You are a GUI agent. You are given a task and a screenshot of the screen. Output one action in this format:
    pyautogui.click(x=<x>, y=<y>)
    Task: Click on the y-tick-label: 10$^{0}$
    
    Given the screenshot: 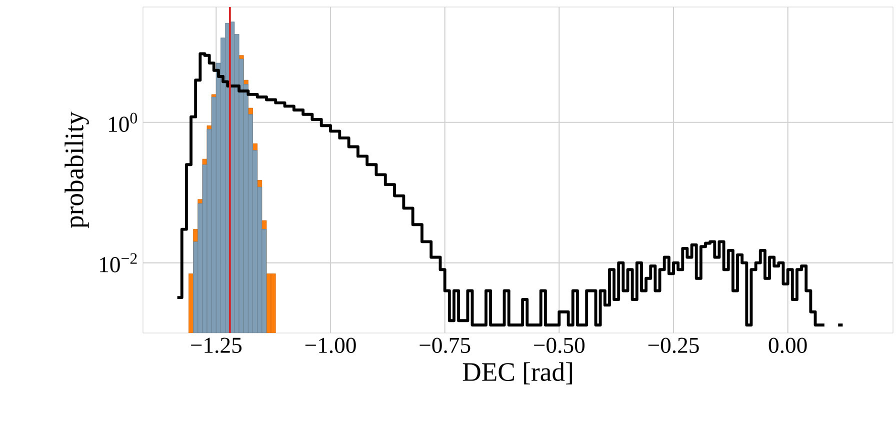 What is the action you would take?
    pyautogui.click(x=123, y=122)
    